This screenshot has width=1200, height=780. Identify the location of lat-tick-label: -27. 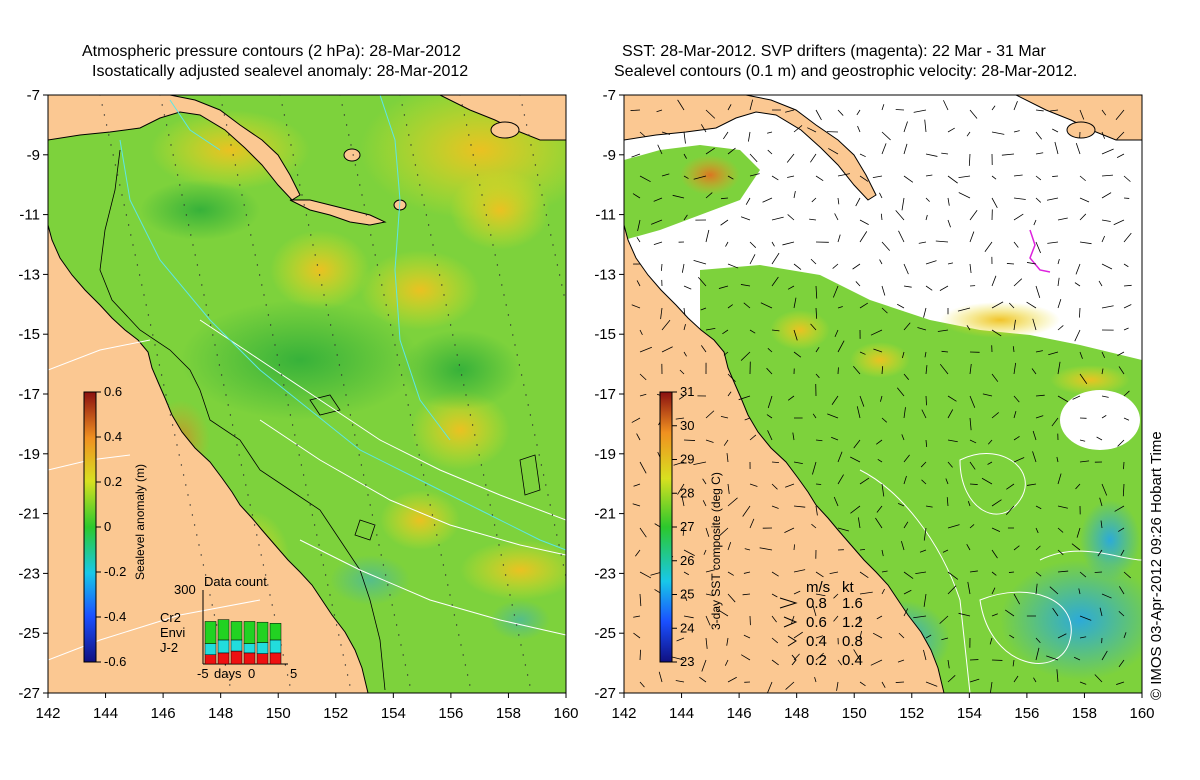
(29, 693).